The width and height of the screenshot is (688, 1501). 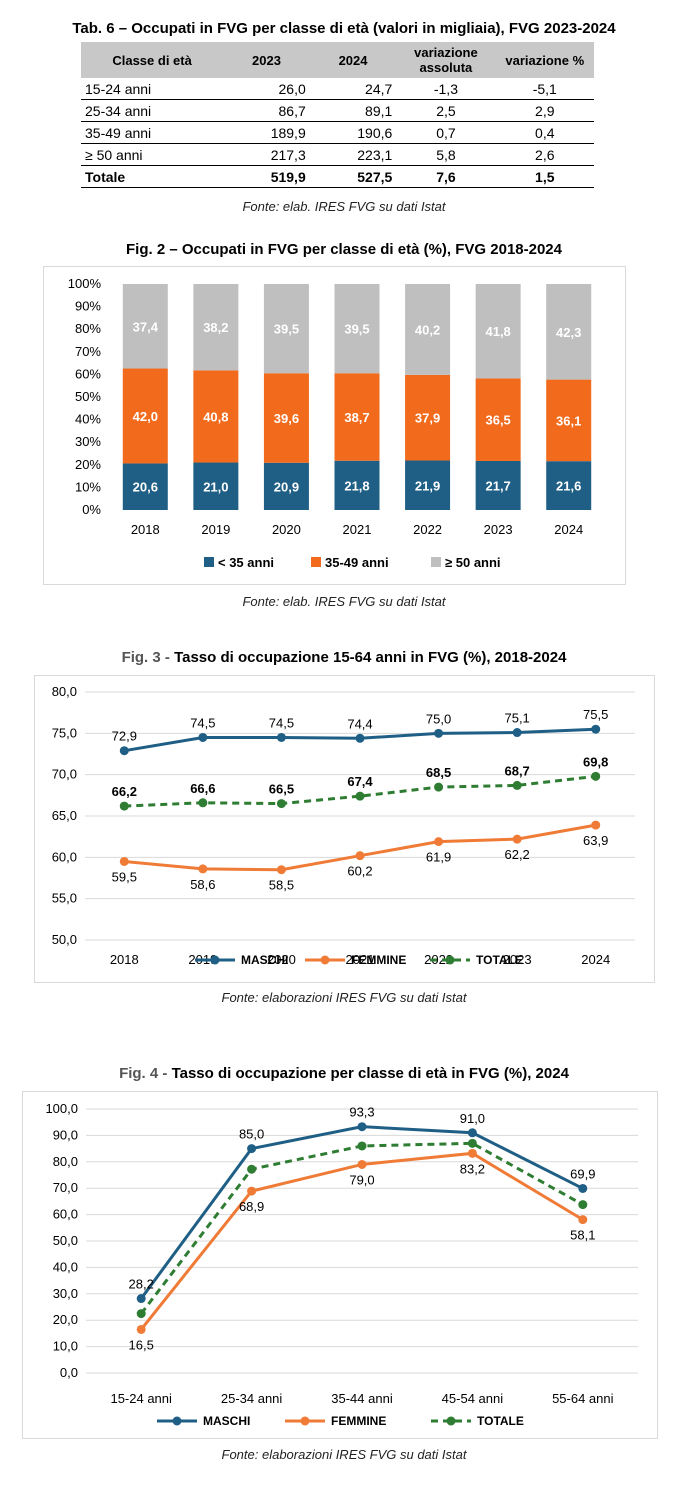 I want to click on x-tick-label: 2019, so click(x=215, y=529).